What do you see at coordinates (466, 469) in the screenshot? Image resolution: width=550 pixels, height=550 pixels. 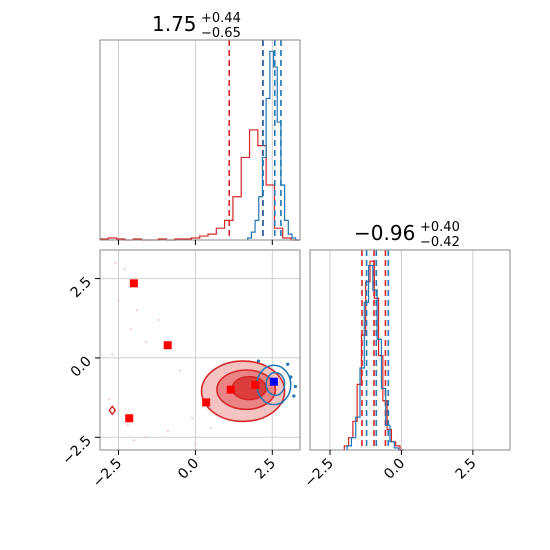 I see `panel2-xtick-label-2: 2.5` at bounding box center [466, 469].